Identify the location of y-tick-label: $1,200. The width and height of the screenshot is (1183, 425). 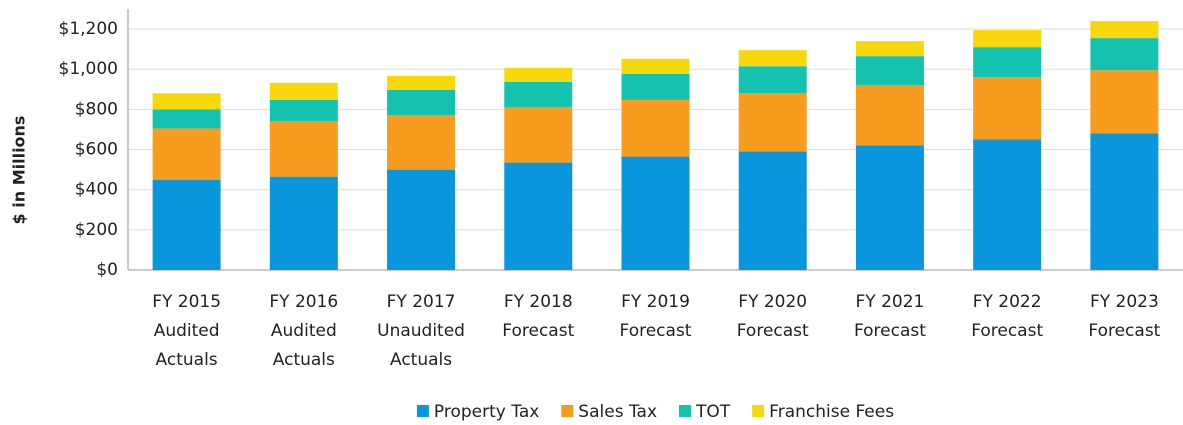
(88, 29).